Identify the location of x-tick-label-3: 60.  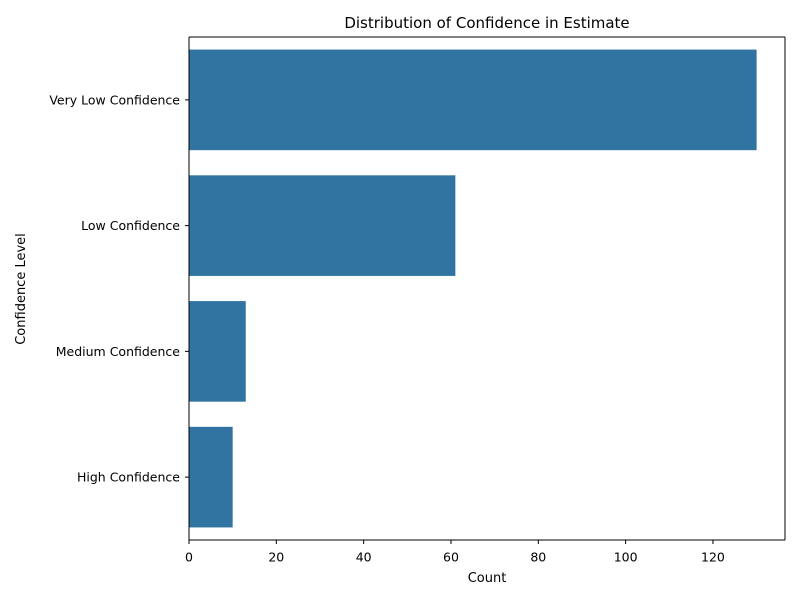
(451, 557).